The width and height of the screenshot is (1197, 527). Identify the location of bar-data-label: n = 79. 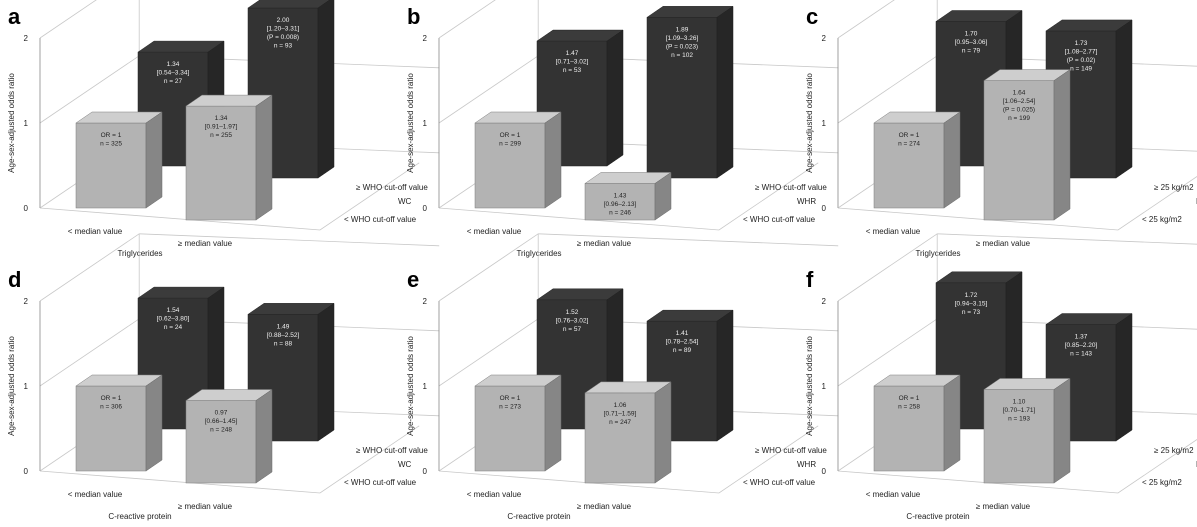
(971, 51).